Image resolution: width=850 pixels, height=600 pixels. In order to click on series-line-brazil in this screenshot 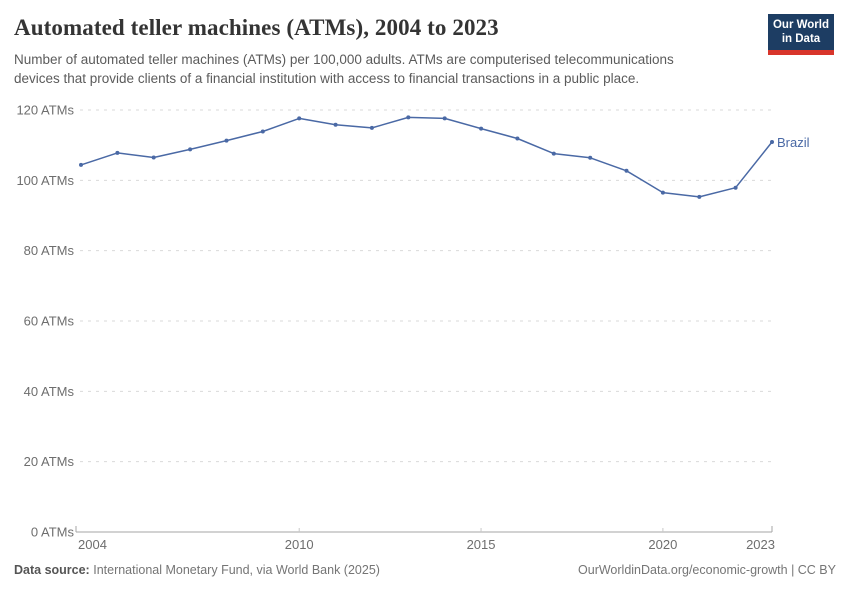, I will do `click(426, 157)`.